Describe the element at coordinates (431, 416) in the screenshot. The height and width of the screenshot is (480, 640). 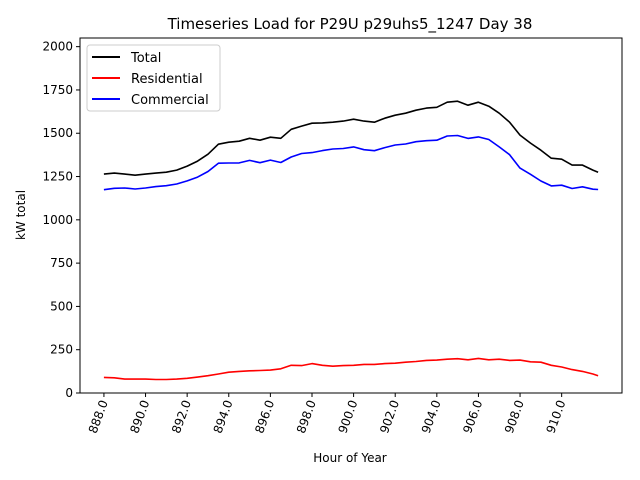
I see `x-tick-label: 904.0` at that location.